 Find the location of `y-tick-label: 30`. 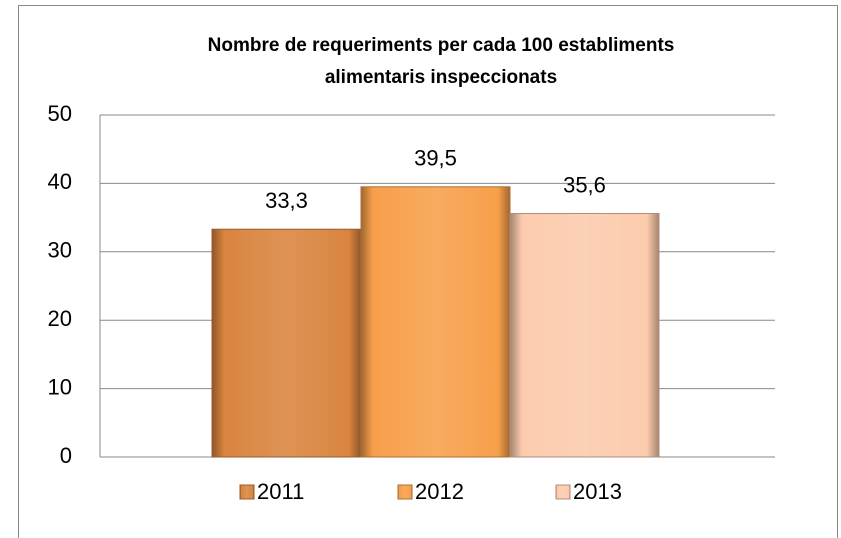

y-tick-label: 30 is located at coordinates (60, 250).